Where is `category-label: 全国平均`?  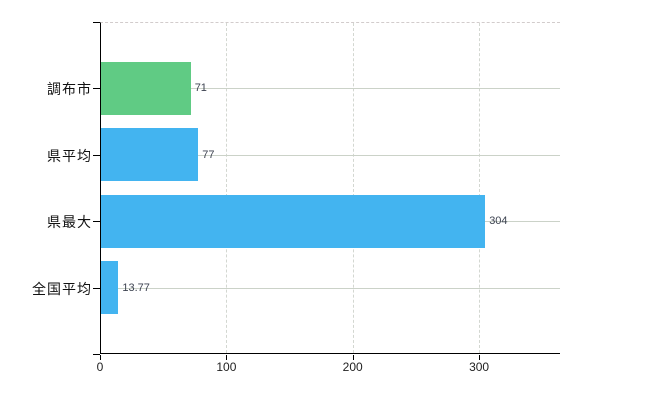 category-label: 全国平均 is located at coordinates (62, 288).